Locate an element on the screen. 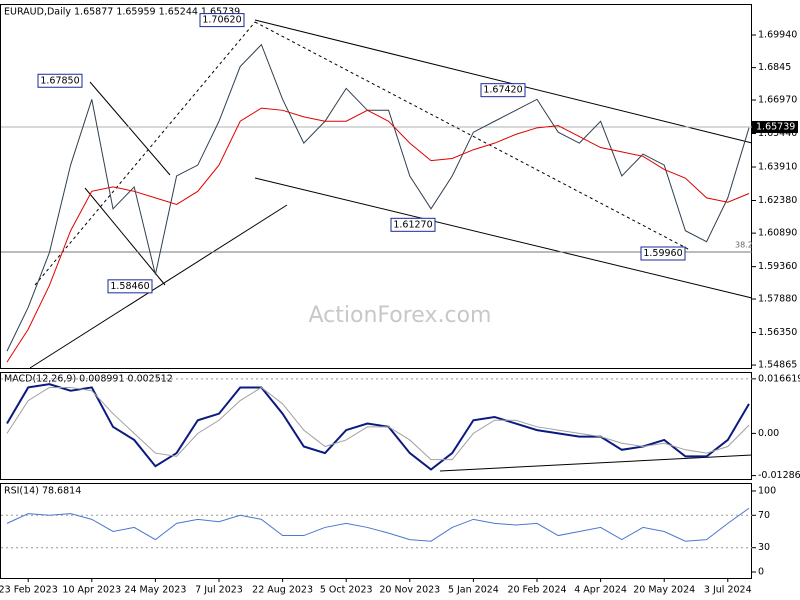 This screenshot has height=600, width=800. x-tick-label: 7 Jul 2023 is located at coordinates (219, 590).